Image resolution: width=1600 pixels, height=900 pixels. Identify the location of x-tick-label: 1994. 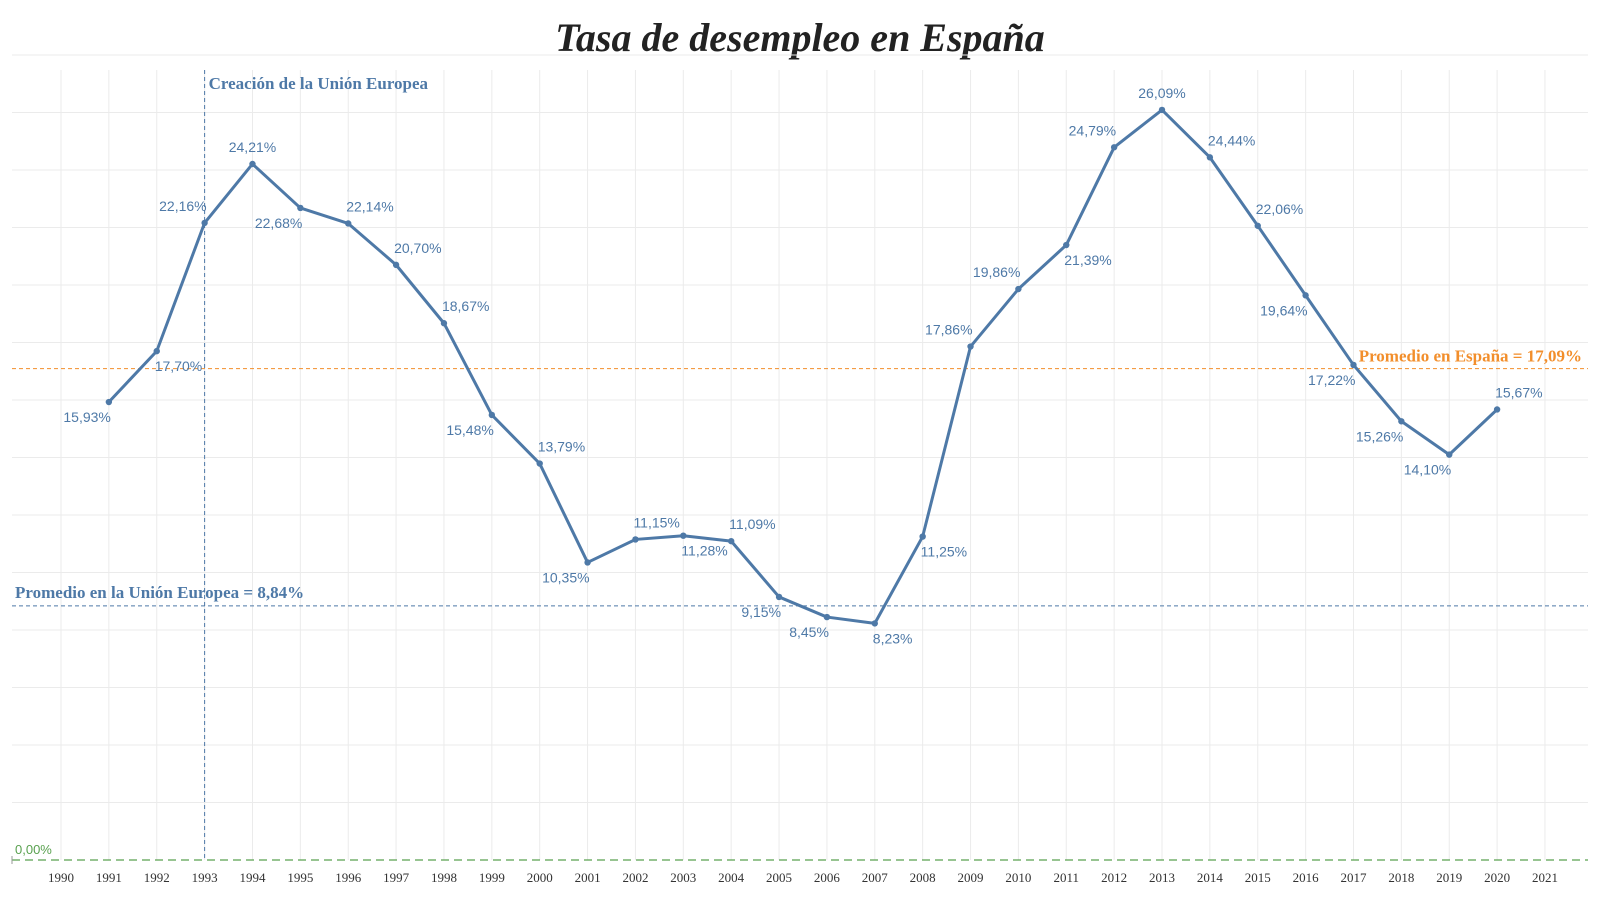
(252, 877).